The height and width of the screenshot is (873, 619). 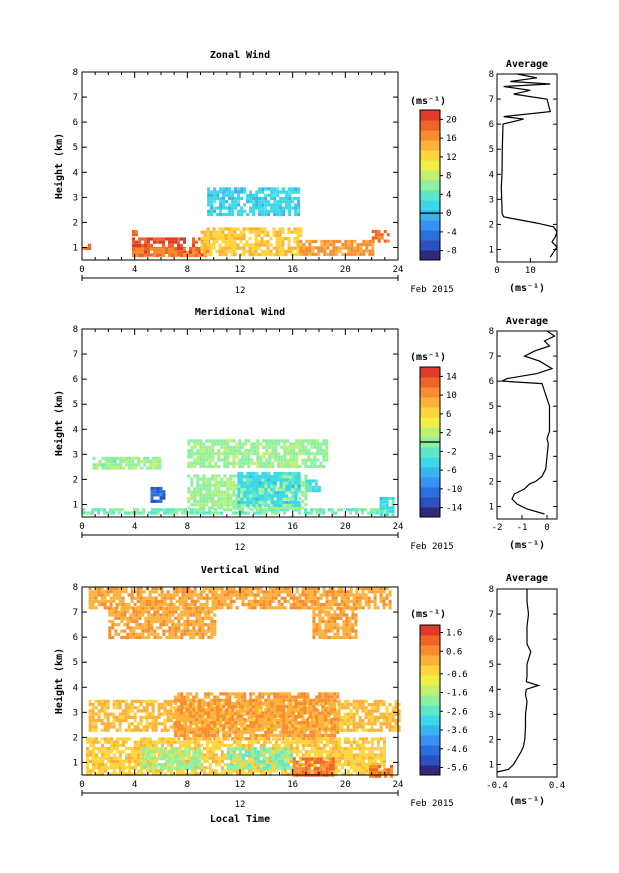 What do you see at coordinates (527, 64) in the screenshot?
I see `average-title: Average` at bounding box center [527, 64].